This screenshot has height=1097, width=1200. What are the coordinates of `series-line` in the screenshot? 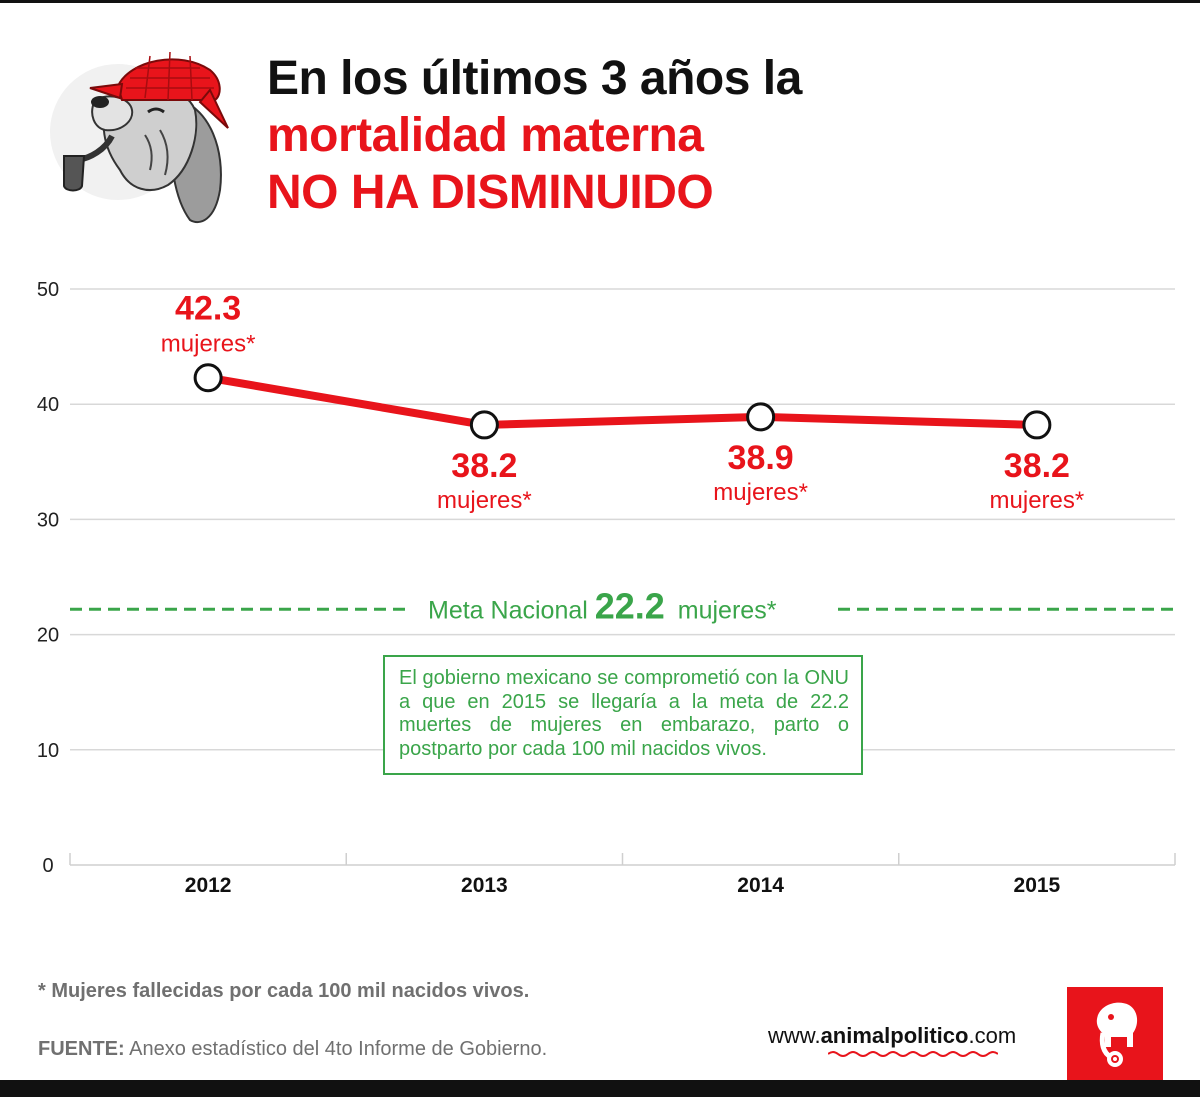 It's located at (622, 401).